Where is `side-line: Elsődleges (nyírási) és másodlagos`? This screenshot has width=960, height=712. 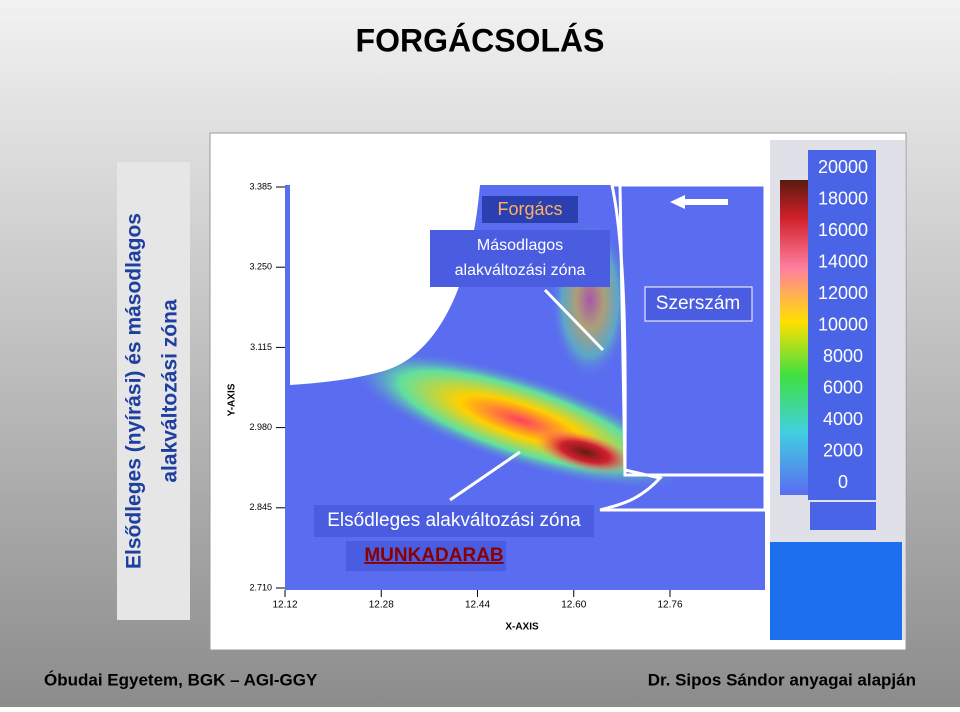
side-line: Elsődleges (nyírási) és másodlagos is located at coordinates (134, 391).